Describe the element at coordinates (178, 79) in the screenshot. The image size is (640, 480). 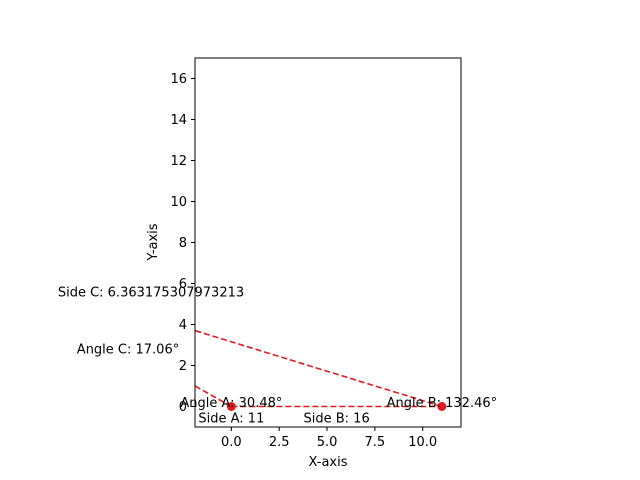
I see `y-tick-label: 16` at that location.